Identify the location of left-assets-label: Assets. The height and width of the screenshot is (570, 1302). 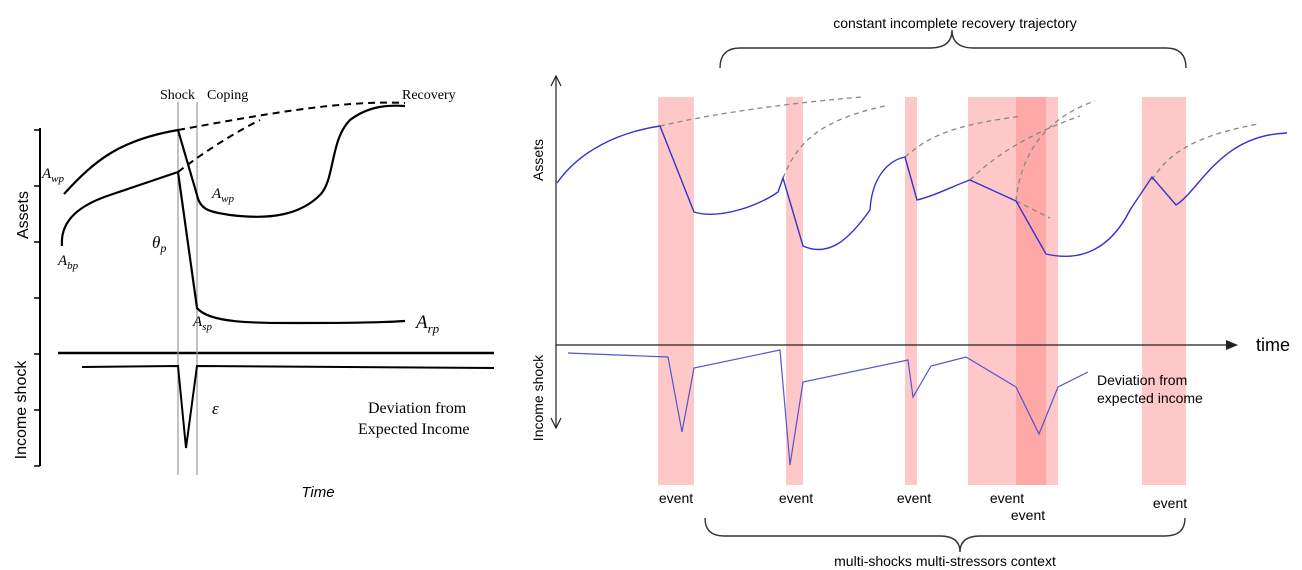
(23, 215).